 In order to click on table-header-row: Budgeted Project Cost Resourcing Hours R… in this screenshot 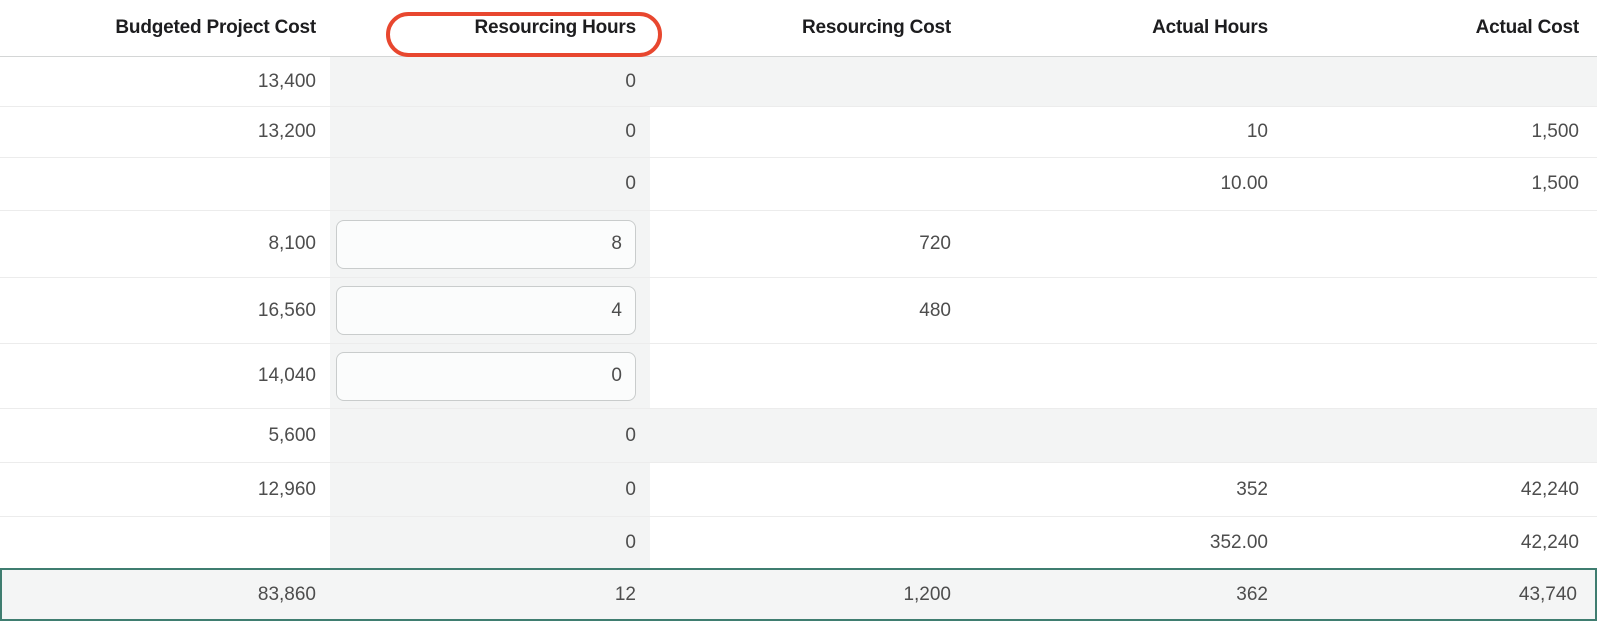, I will do `click(798, 28)`.